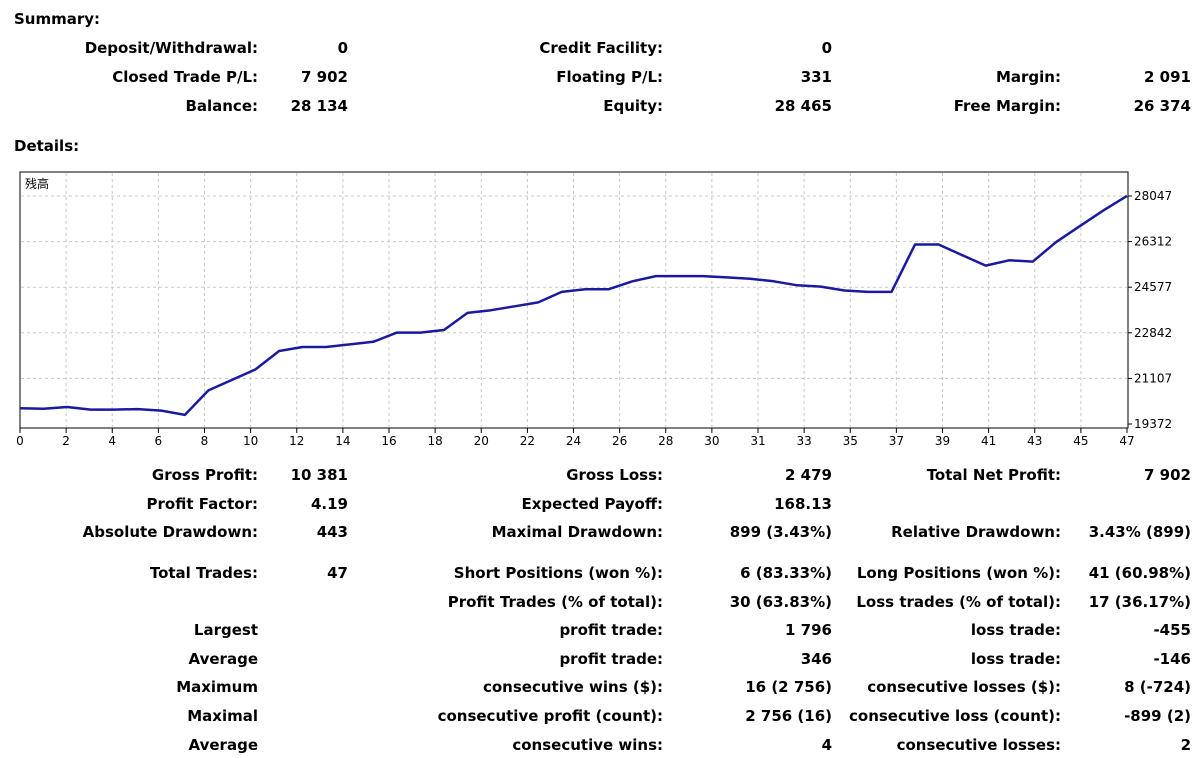 The height and width of the screenshot is (758, 1200). I want to click on details-label: Long Positions (won %):, so click(958, 573).